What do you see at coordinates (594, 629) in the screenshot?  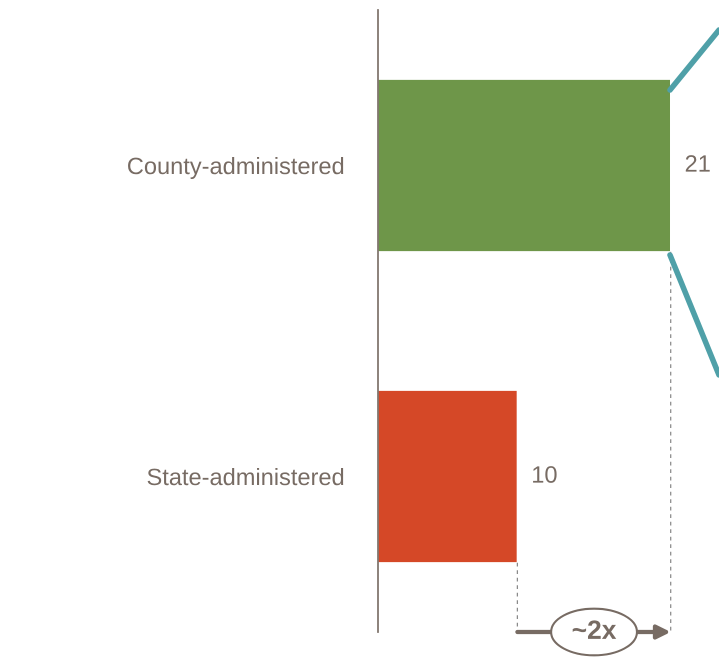 I see `annotation: ~2x` at bounding box center [594, 629].